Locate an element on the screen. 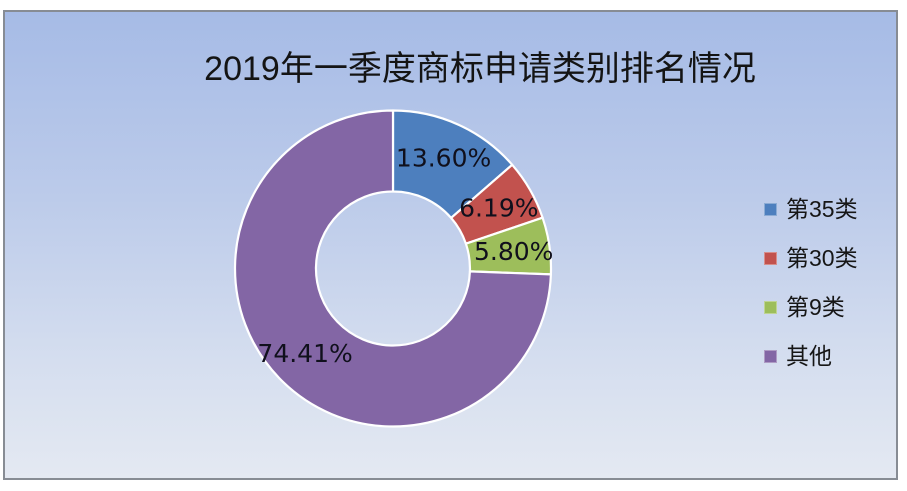  legend-swatch-class9-icon is located at coordinates (770, 307).